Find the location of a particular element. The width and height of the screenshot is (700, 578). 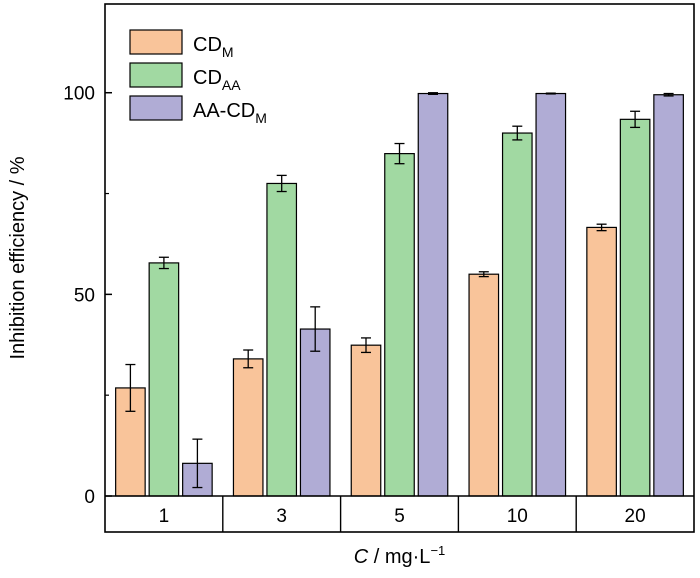

y-axis: 0 50 100 is located at coordinates (87, 296).